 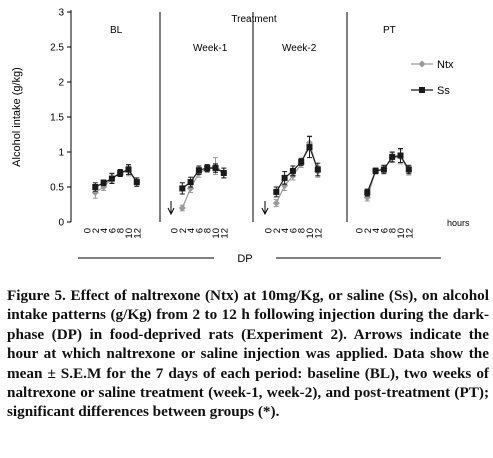 I want to click on y-tick-label: 1, so click(x=61, y=153).